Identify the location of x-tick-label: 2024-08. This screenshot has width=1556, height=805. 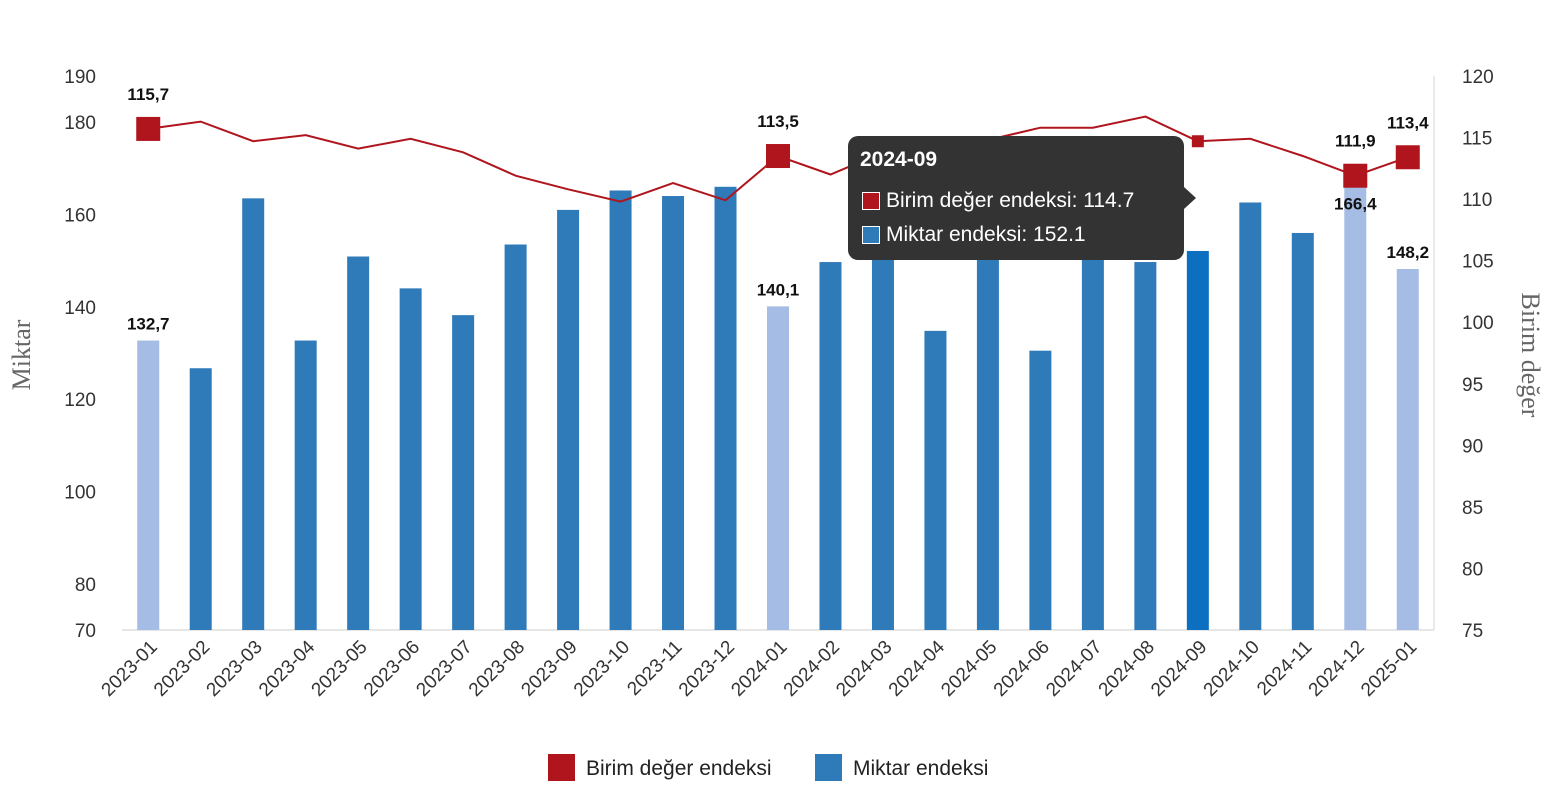
(1127, 669).